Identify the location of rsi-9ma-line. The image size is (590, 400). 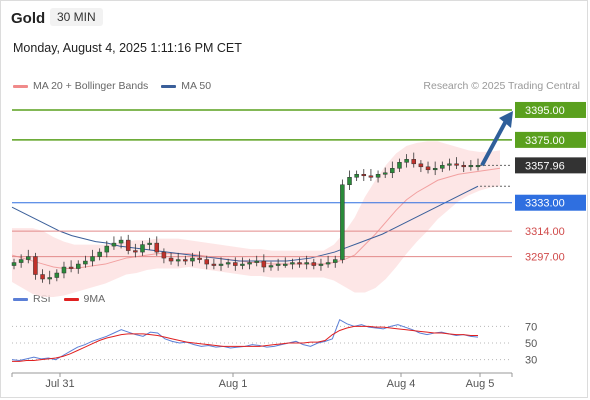
(245, 343).